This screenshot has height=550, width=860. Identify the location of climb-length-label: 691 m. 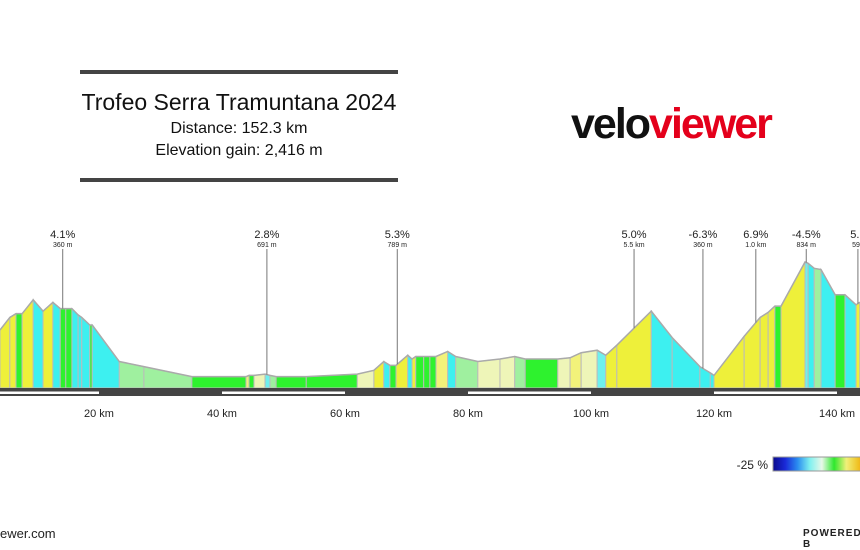
(267, 245).